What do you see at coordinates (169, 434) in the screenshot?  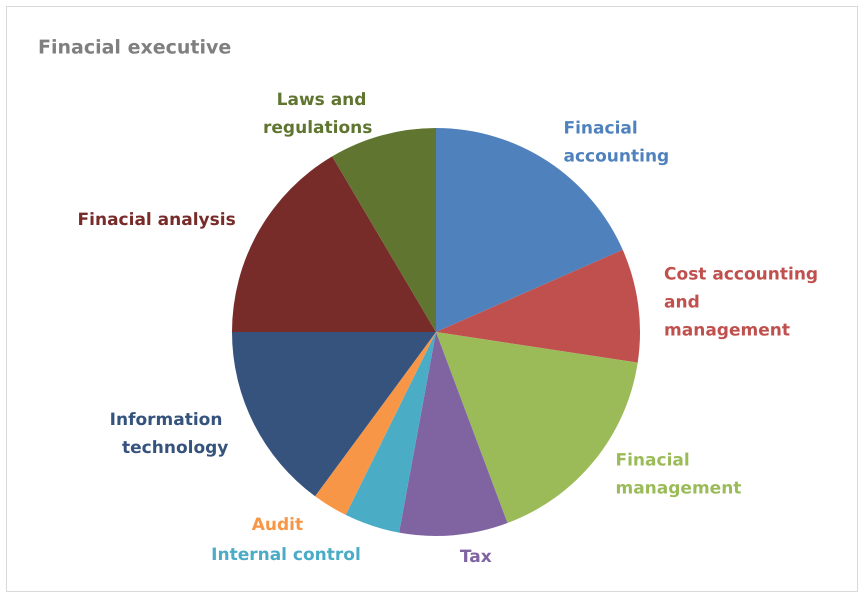 I see `slice-label: Information technology` at bounding box center [169, 434].